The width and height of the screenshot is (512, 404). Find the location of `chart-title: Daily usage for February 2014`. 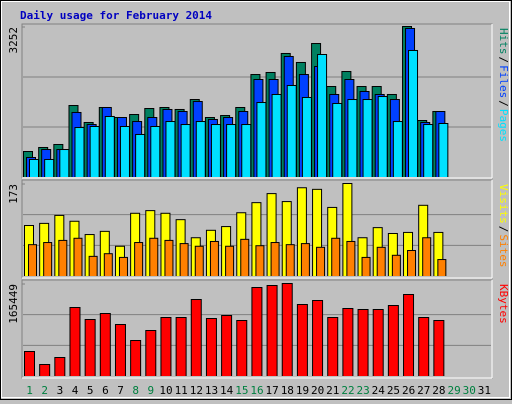

chart-title: Daily usage for February 2014 is located at coordinates (116, 15).